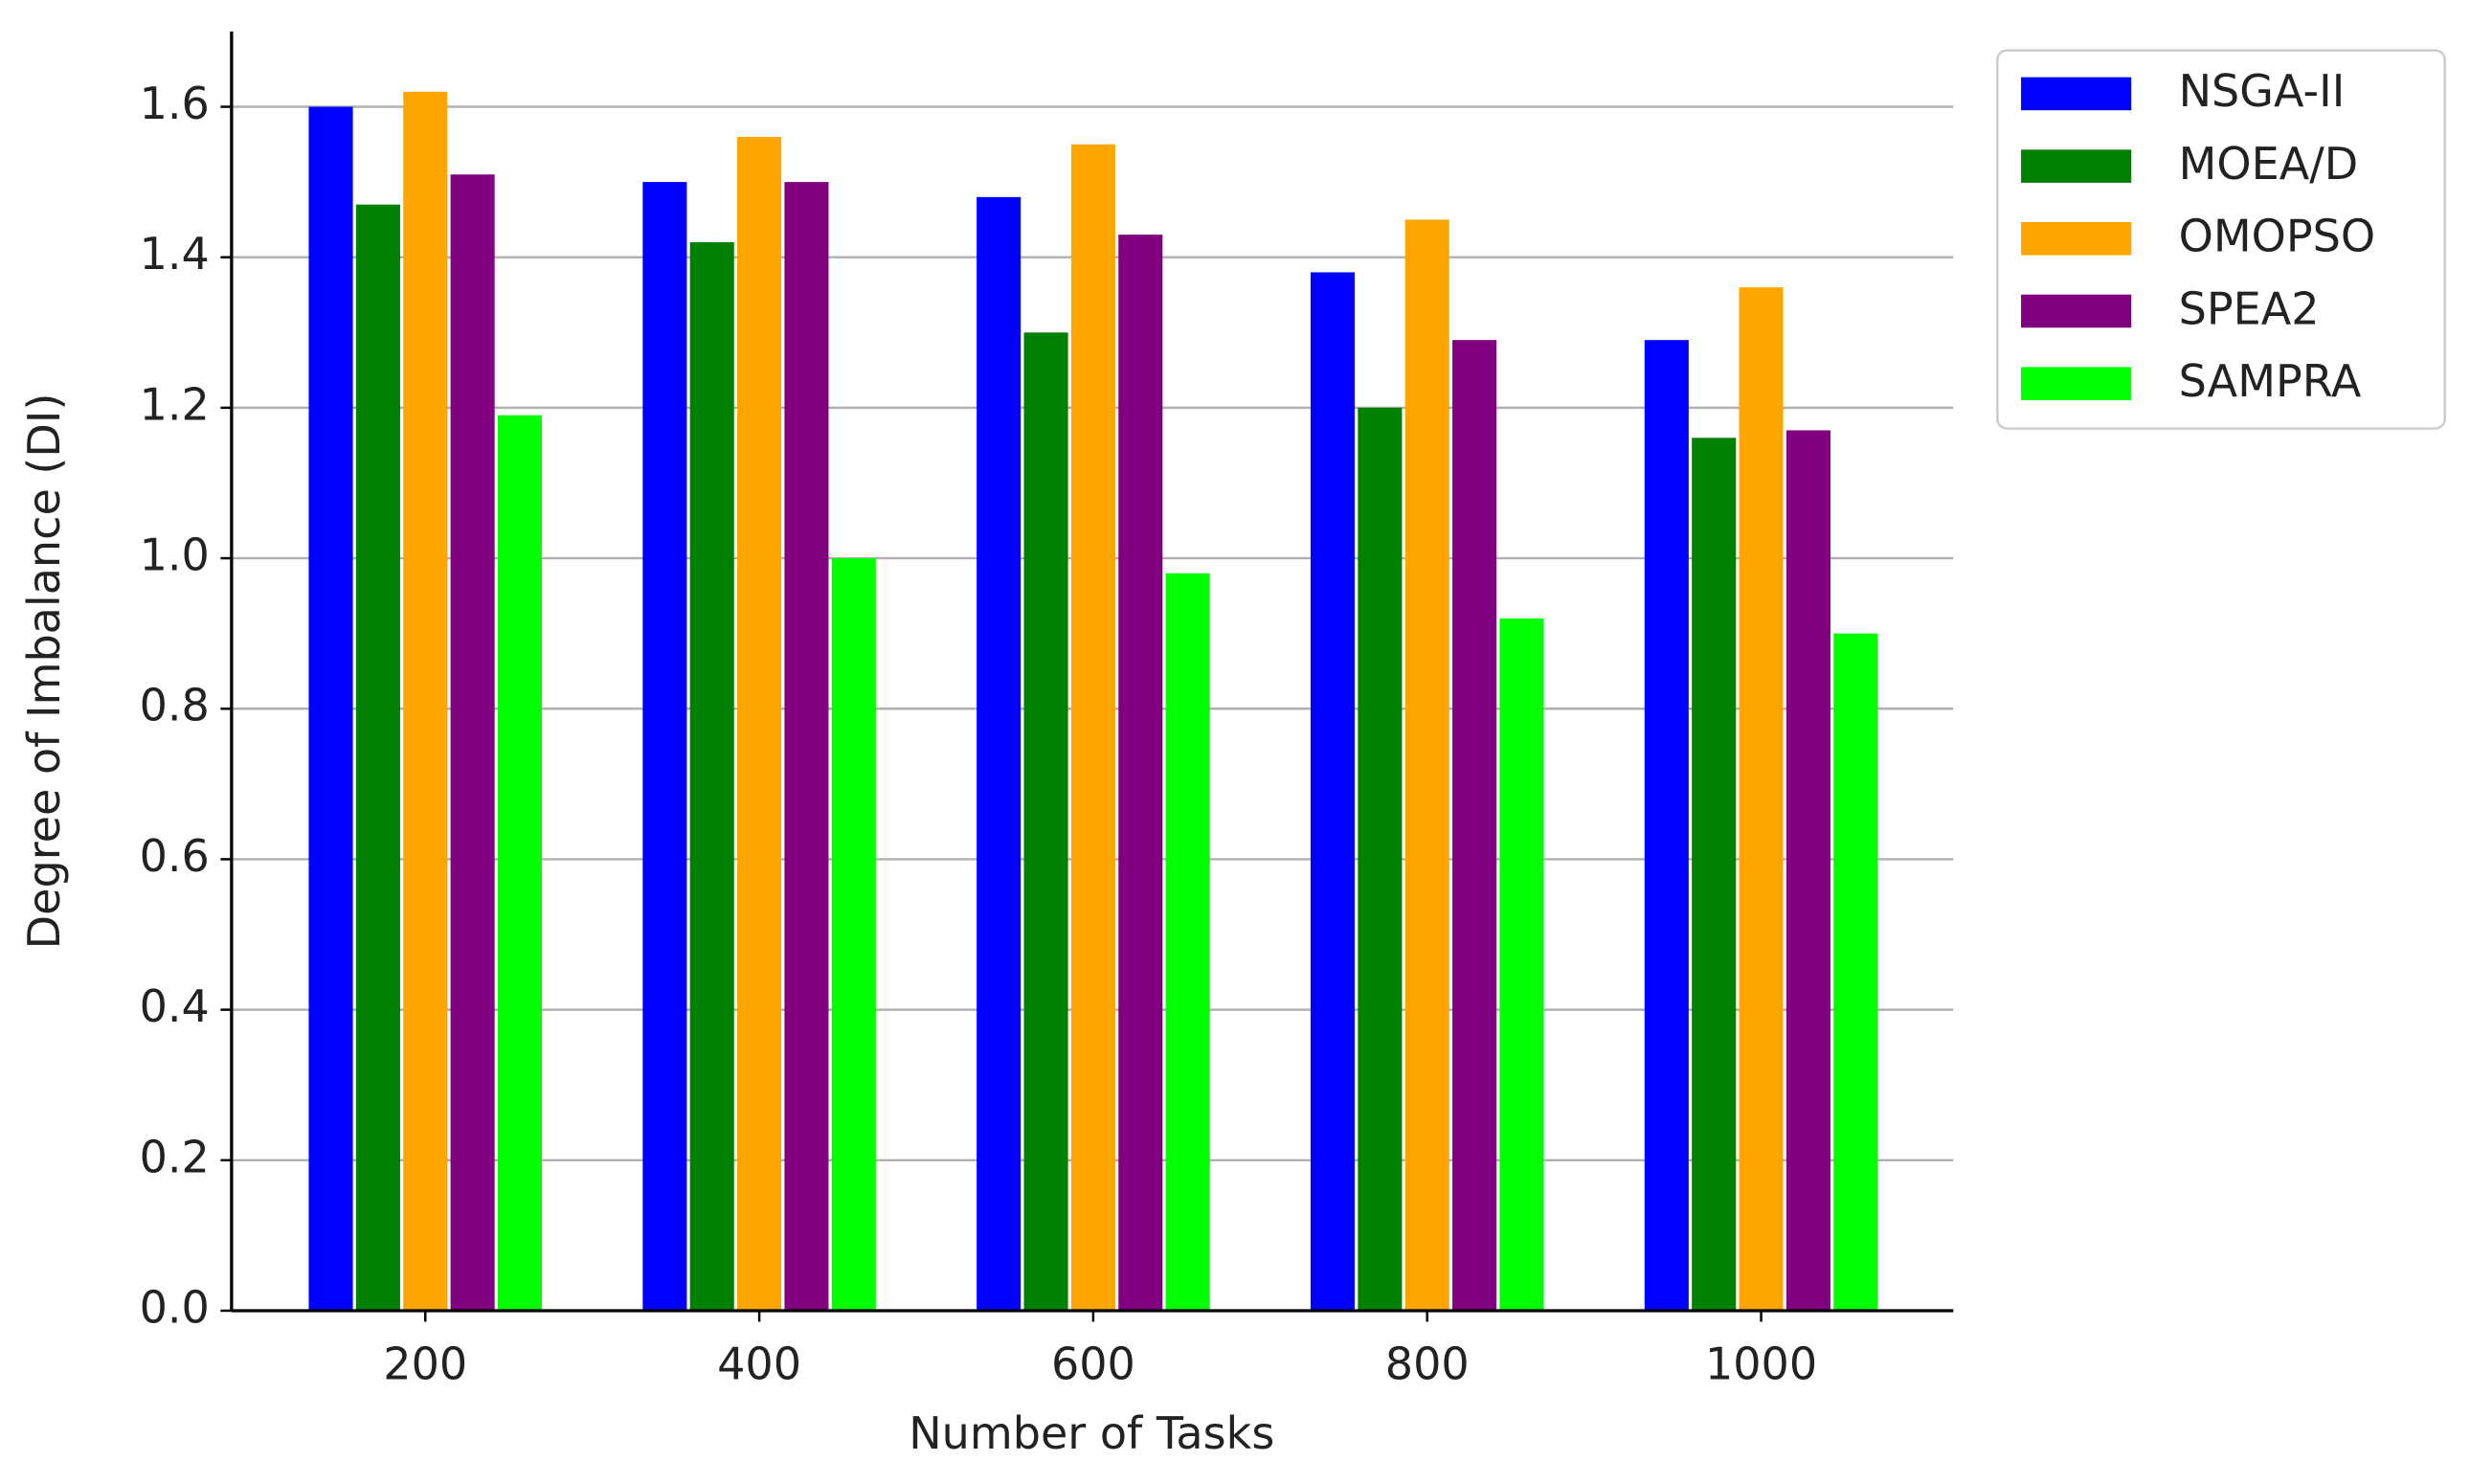  I want to click on x-tick-label: 1000, so click(1761, 1364).